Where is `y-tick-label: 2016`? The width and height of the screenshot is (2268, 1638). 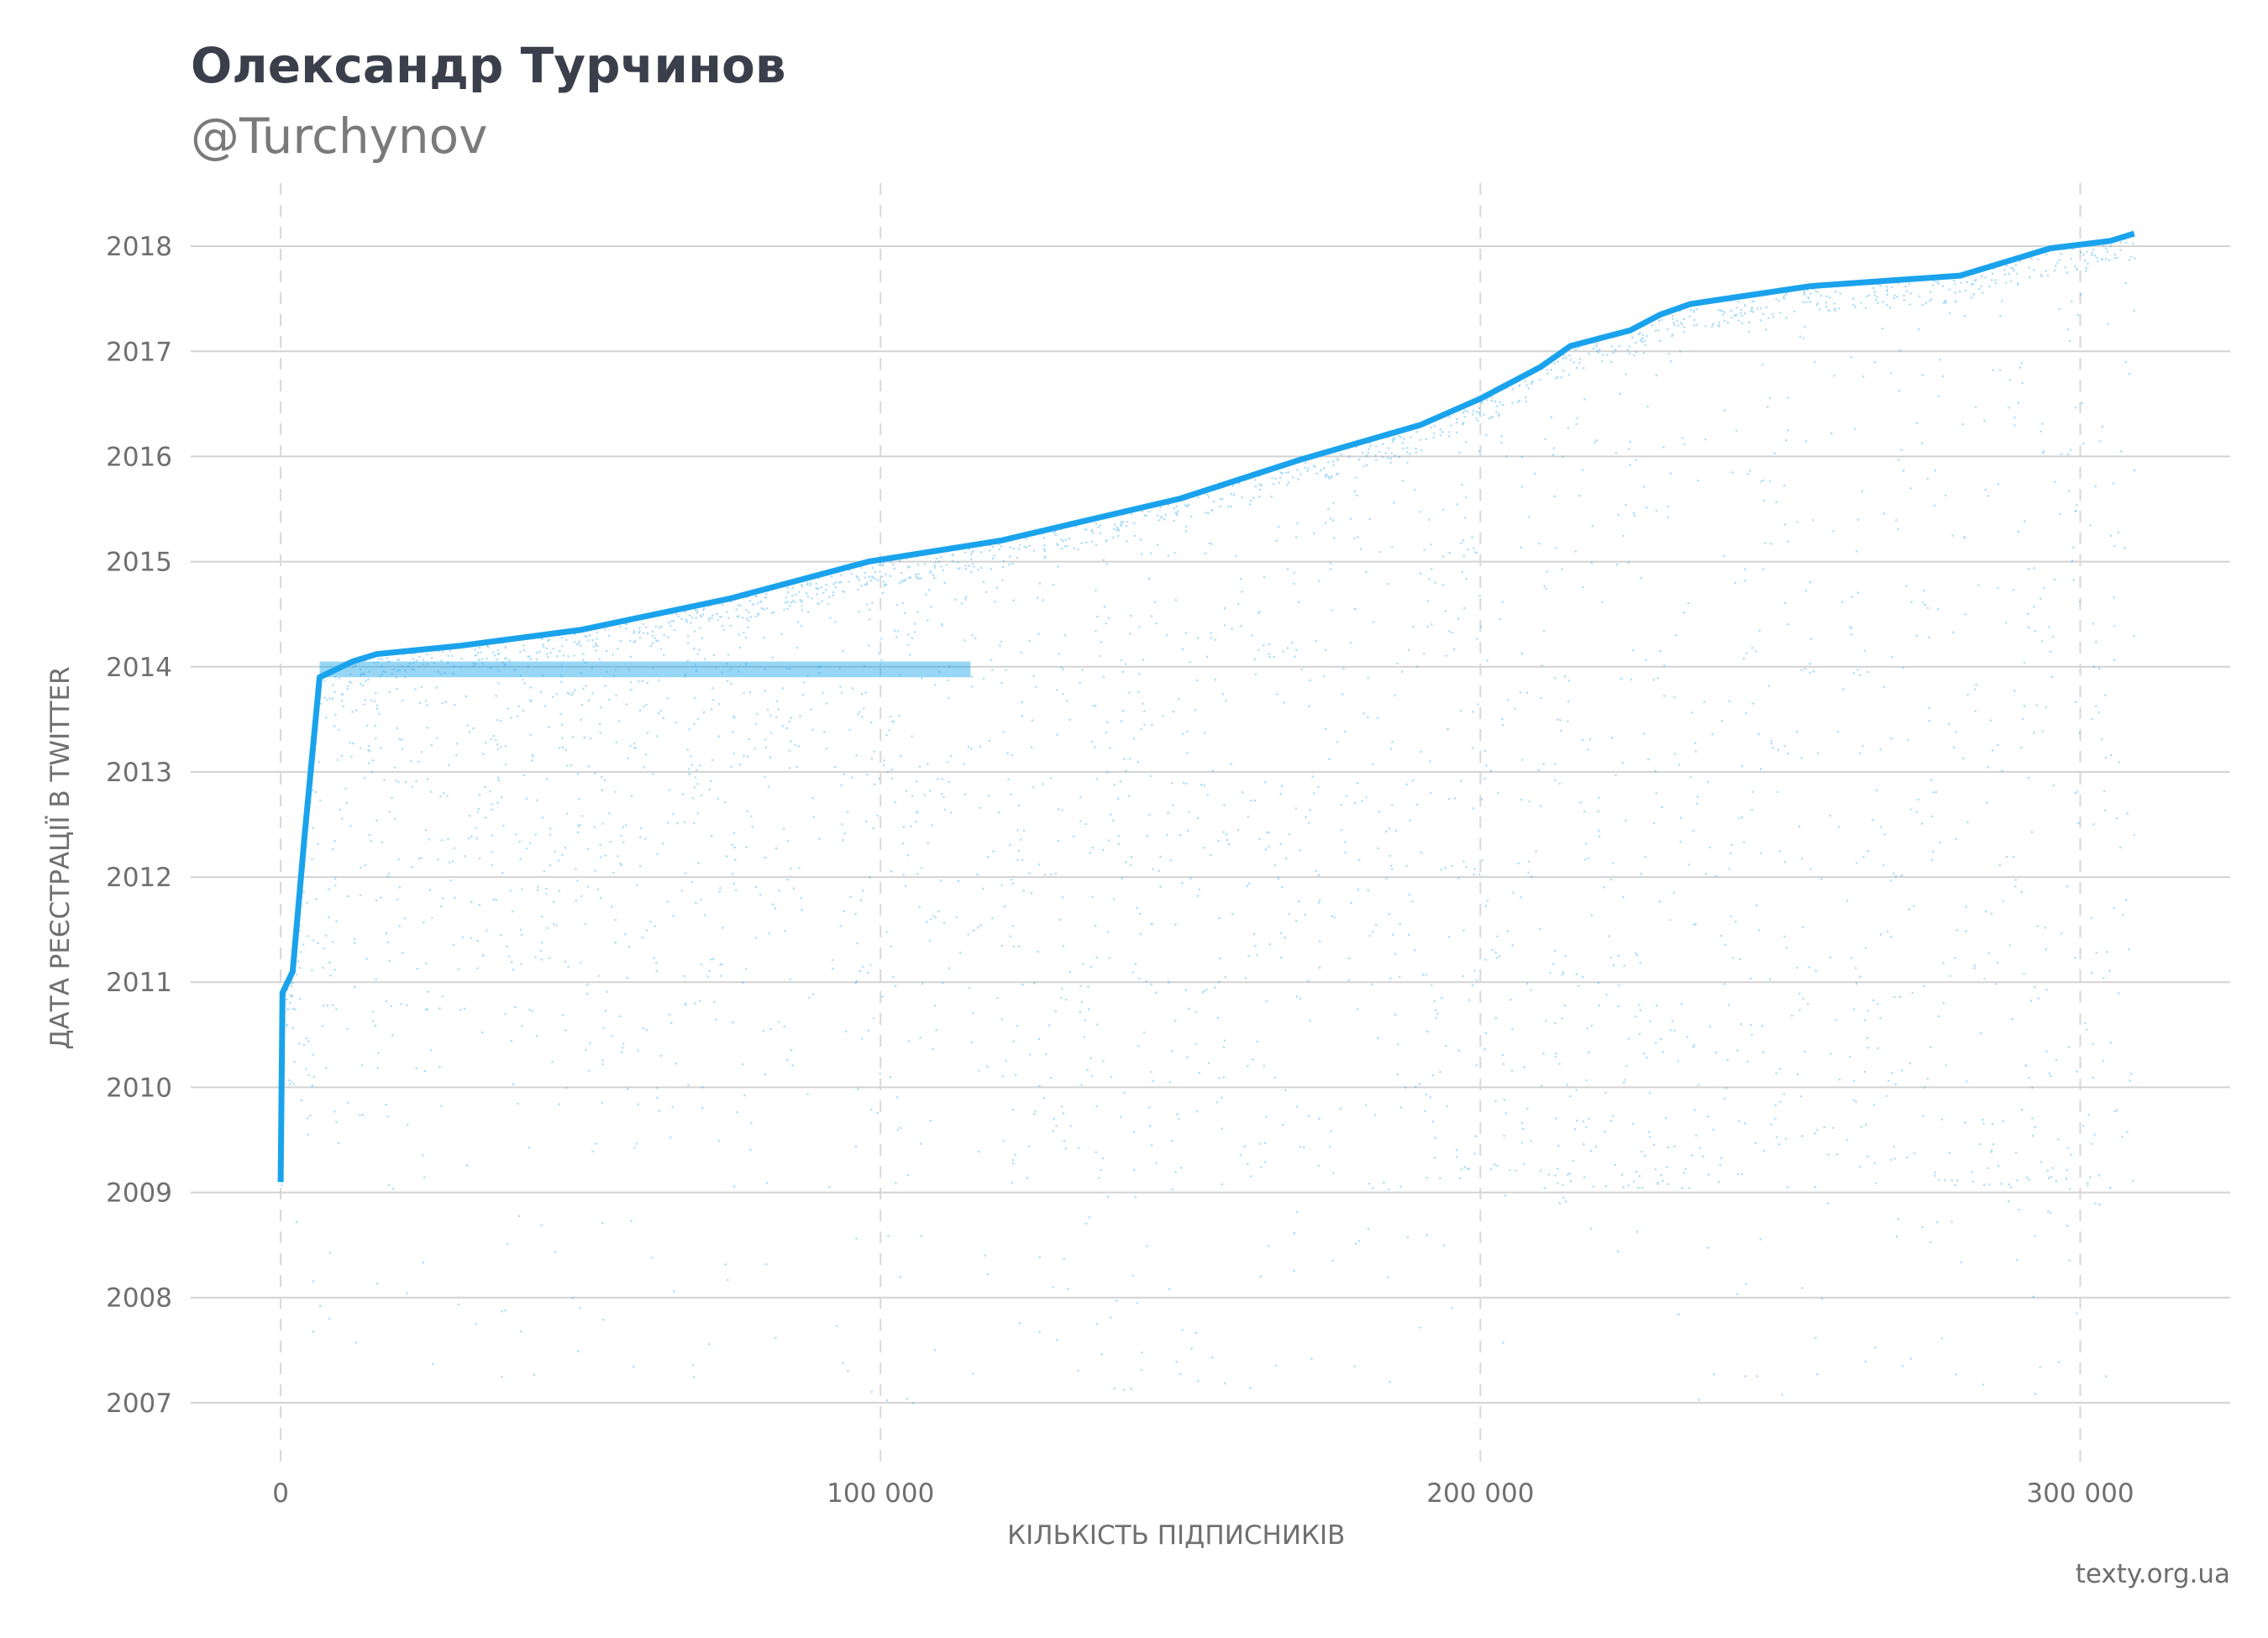 y-tick-label: 2016 is located at coordinates (139, 457).